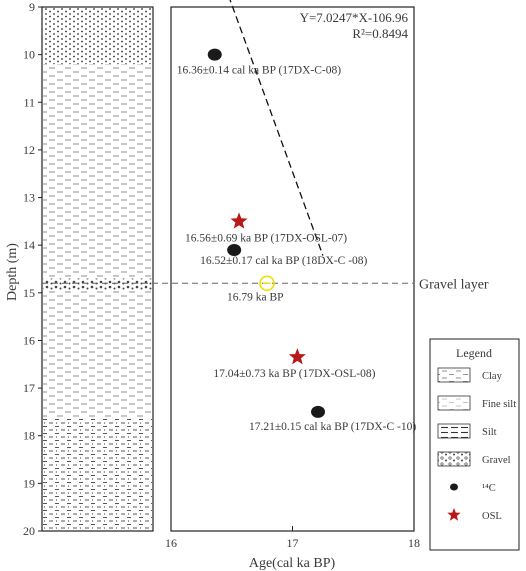  What do you see at coordinates (29, 102) in the screenshot?
I see `y-tick-label: 11` at bounding box center [29, 102].